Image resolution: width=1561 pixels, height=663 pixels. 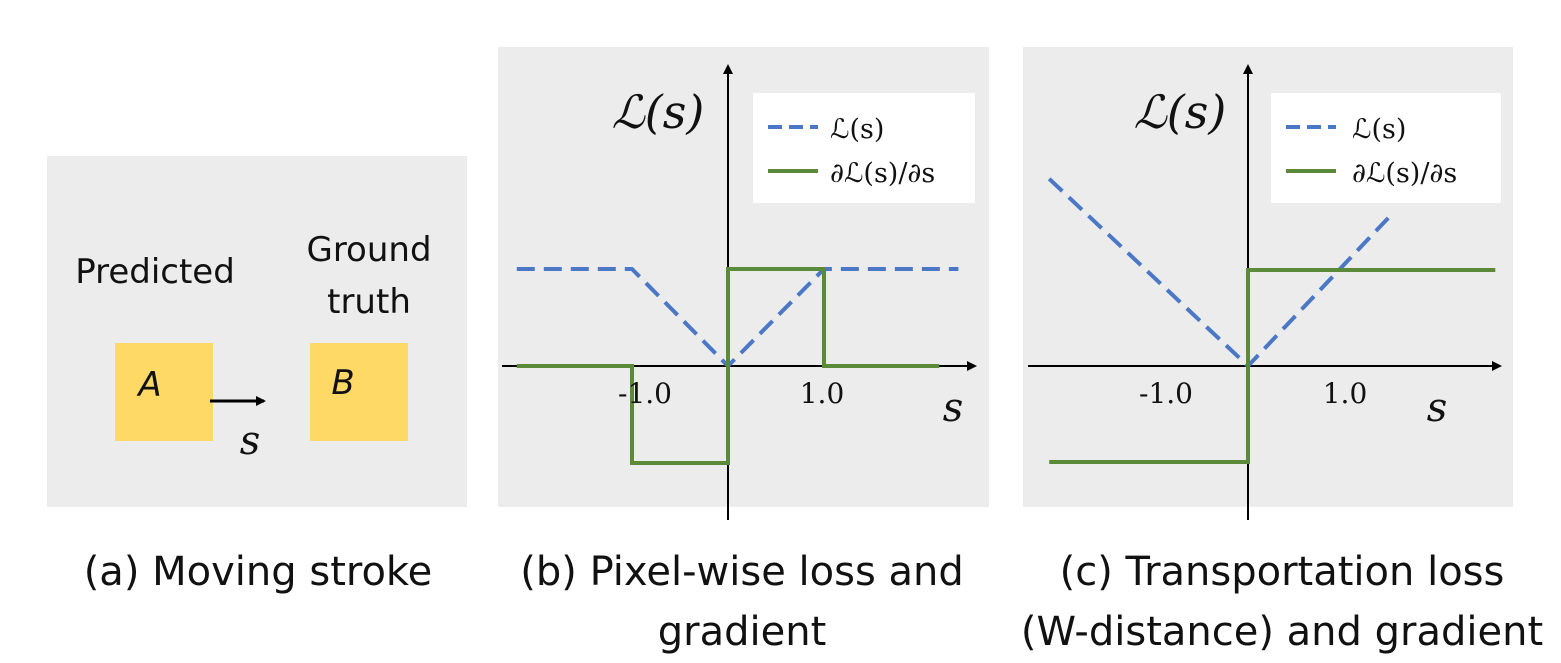 I want to click on panel-a: Predicted Ground truth A B s, so click(x=257, y=331).